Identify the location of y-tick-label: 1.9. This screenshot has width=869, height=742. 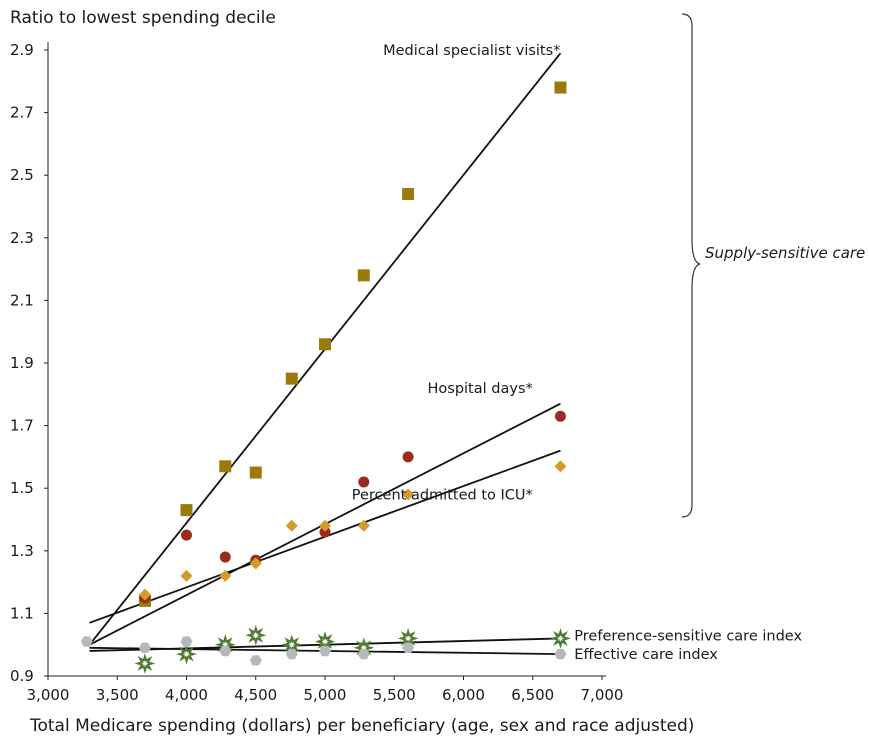
(22, 363).